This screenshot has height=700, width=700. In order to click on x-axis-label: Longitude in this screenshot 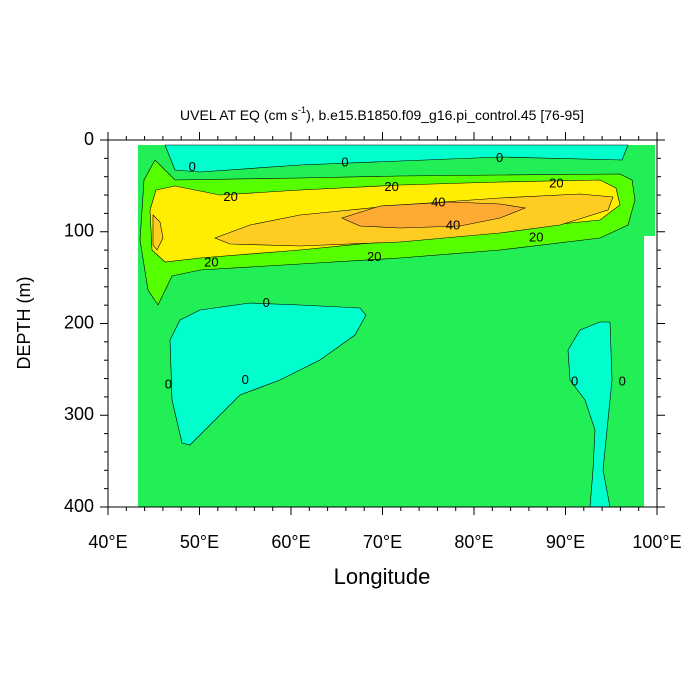, I will do `click(382, 576)`.